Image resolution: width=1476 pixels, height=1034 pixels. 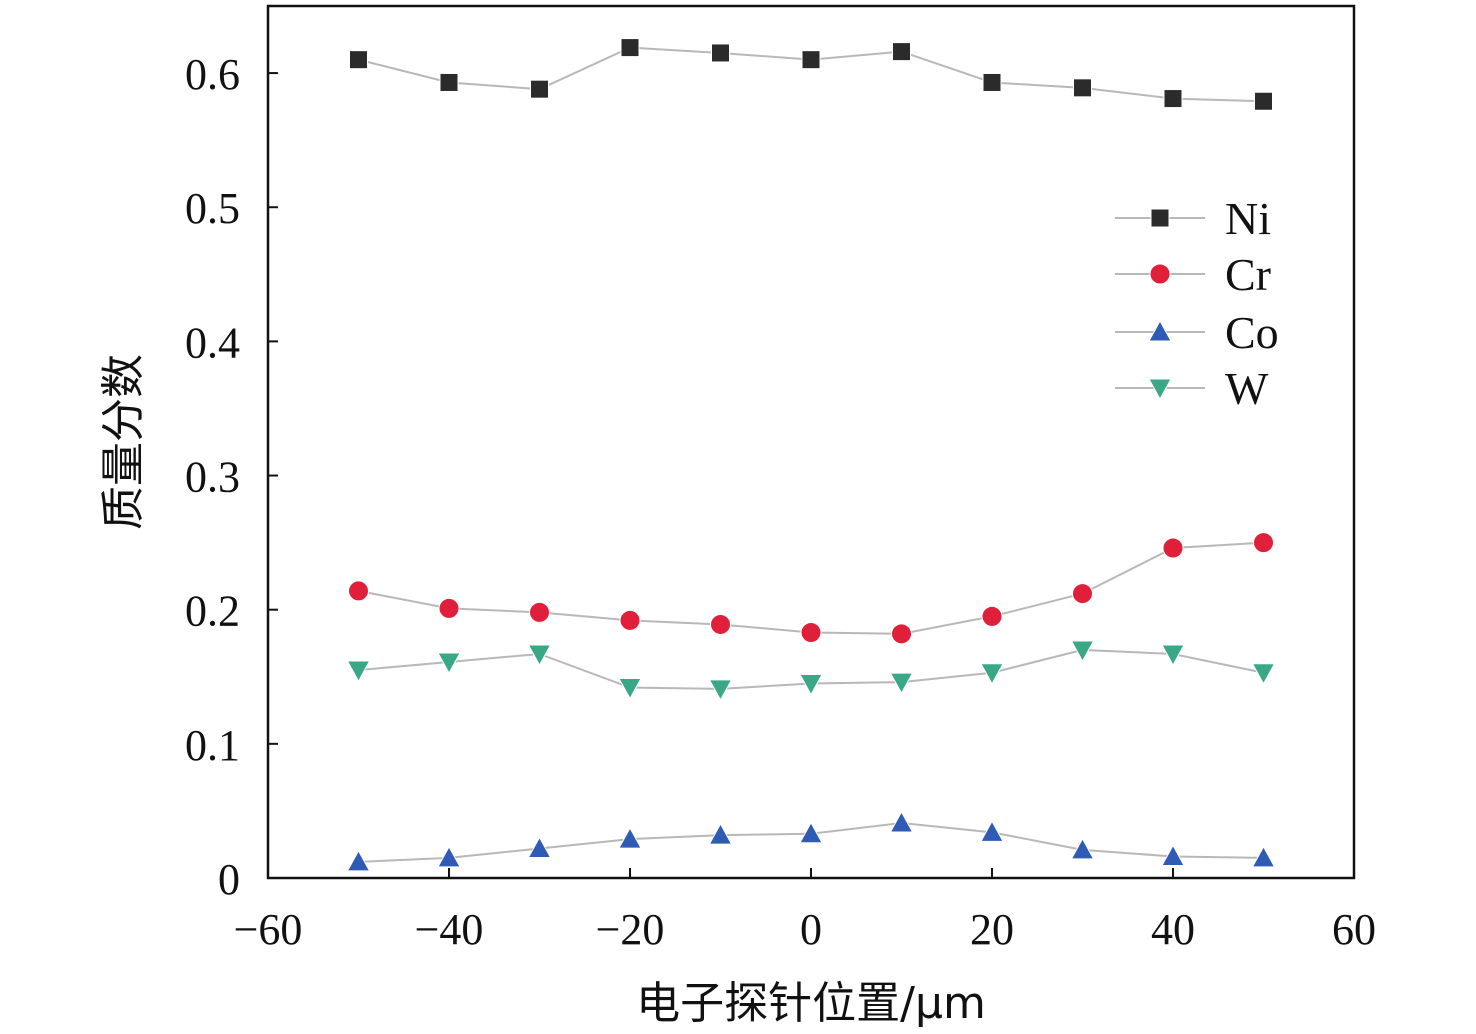 I want to click on legend-item-w: W, so click(x=1192, y=388).